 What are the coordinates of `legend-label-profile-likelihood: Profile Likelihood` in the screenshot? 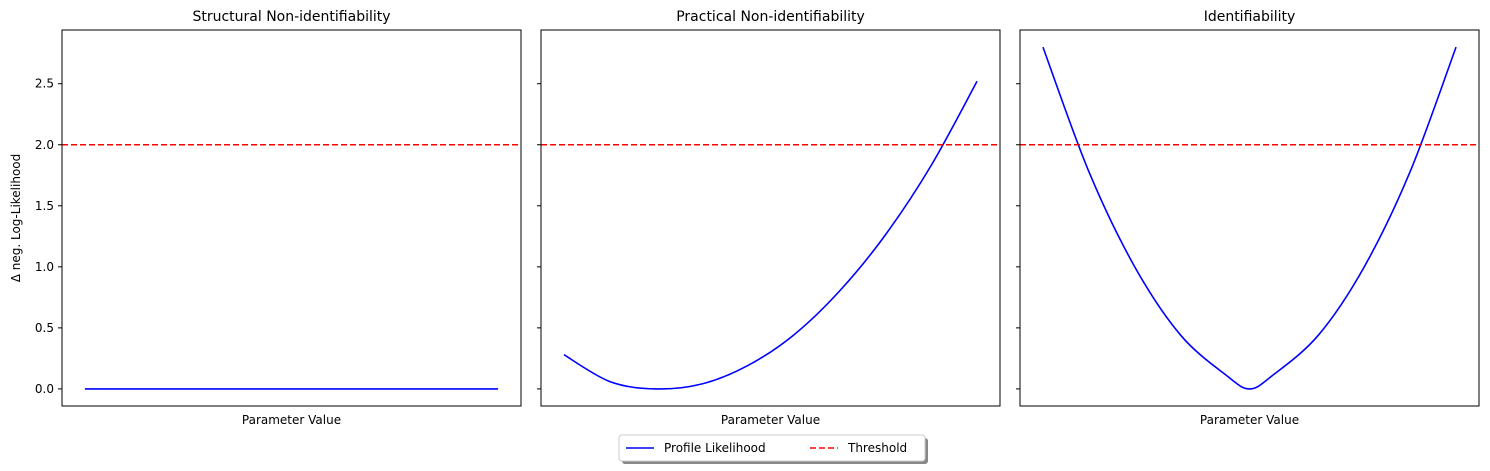 It's located at (715, 448).